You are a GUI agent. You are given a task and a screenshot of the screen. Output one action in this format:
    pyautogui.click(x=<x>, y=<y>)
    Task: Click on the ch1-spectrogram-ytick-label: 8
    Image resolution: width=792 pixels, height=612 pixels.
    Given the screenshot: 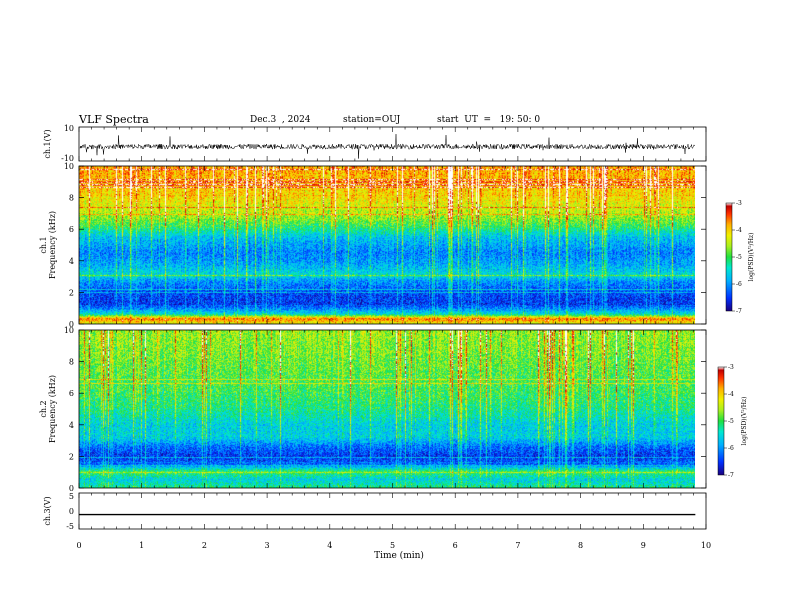 What is the action you would take?
    pyautogui.click(x=71, y=198)
    